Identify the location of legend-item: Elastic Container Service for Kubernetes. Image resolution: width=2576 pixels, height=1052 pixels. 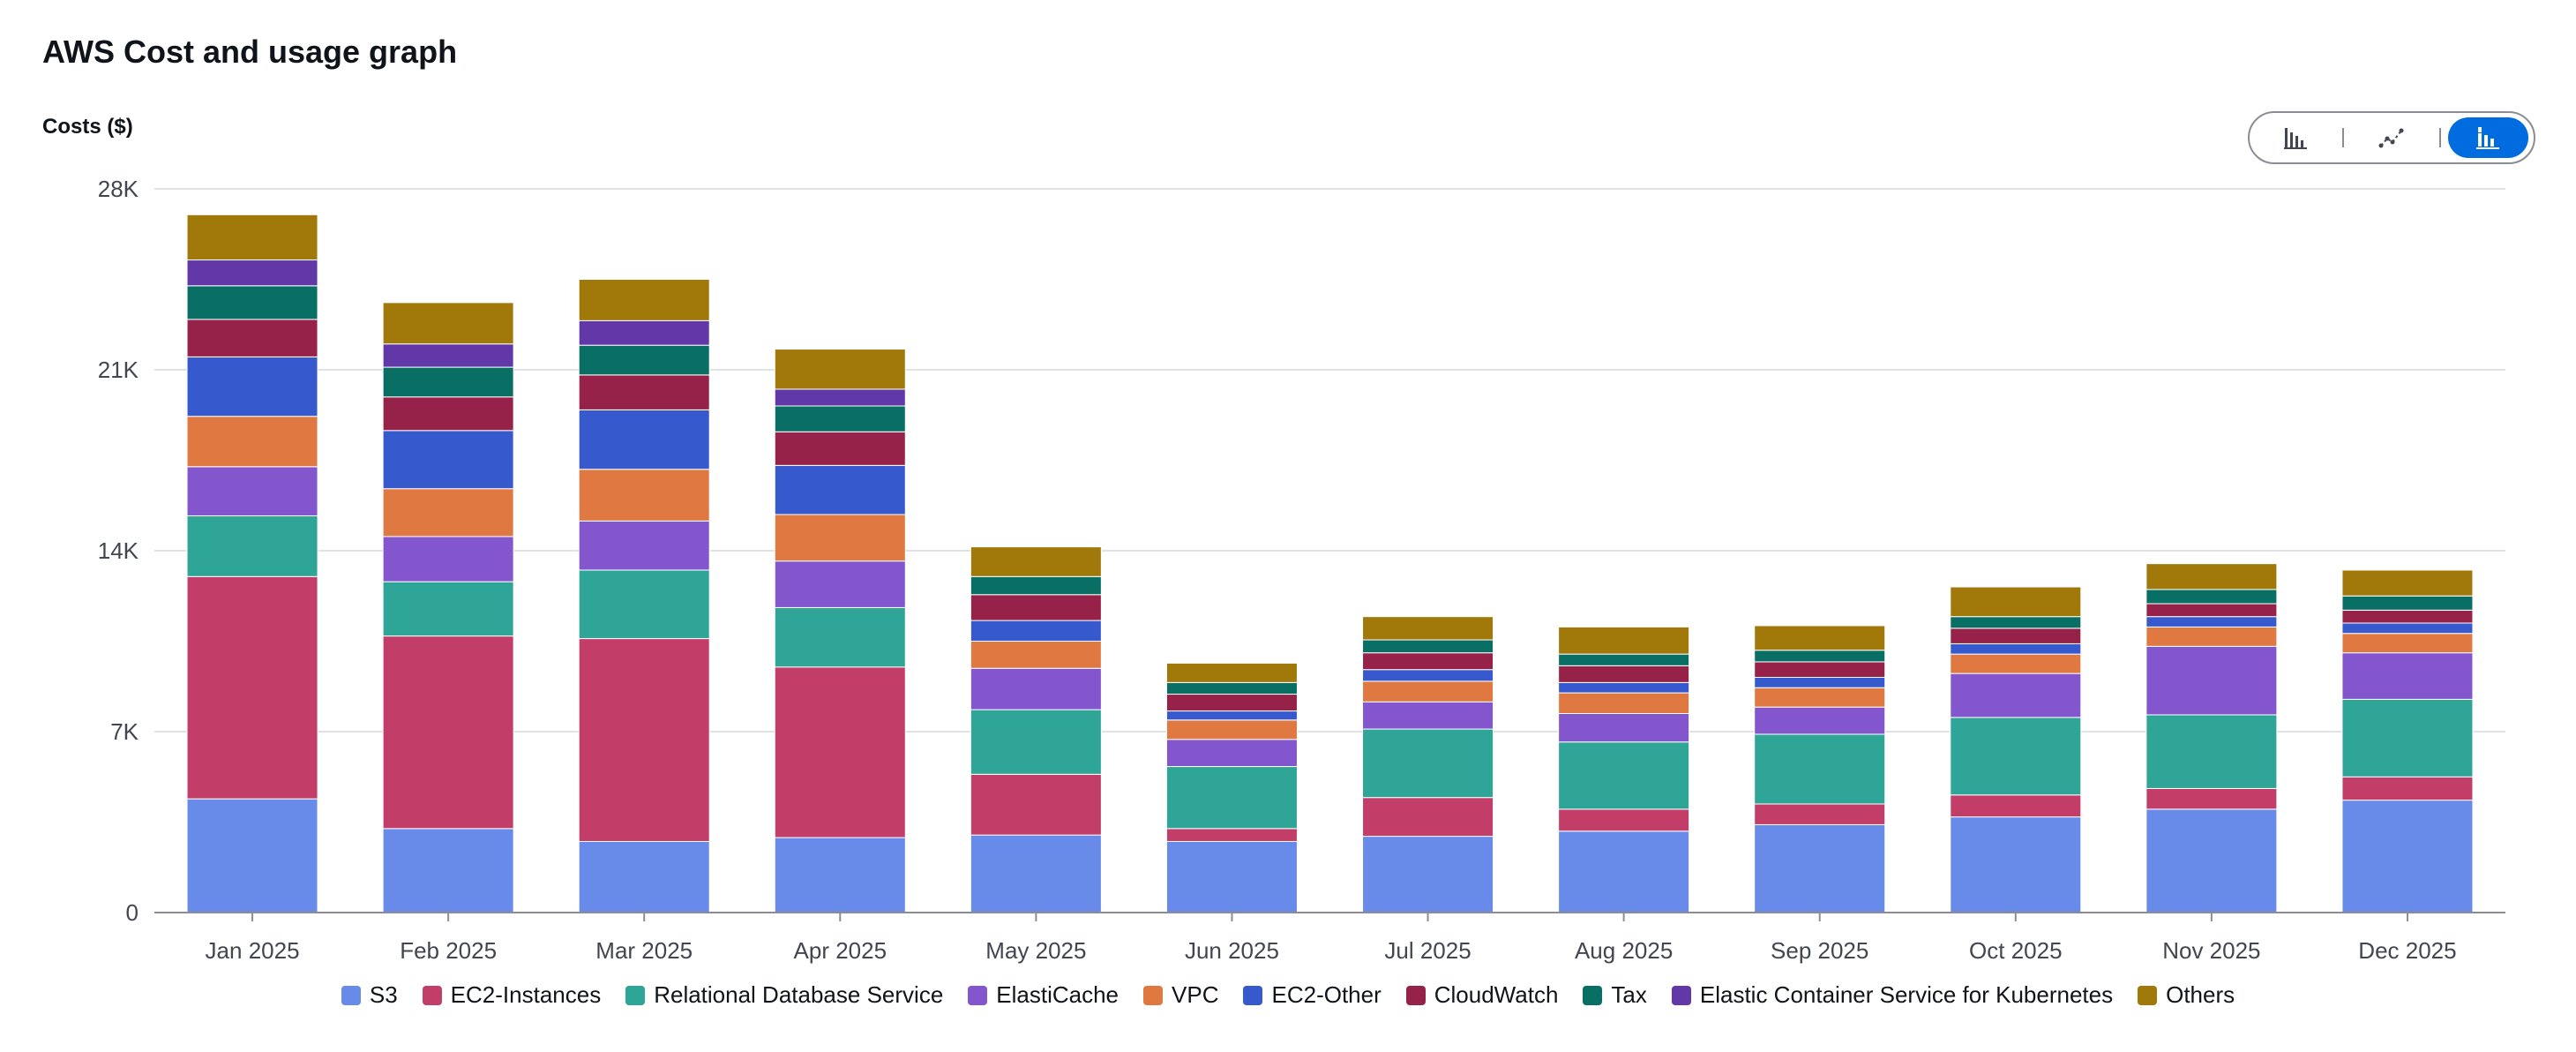
(1892, 995).